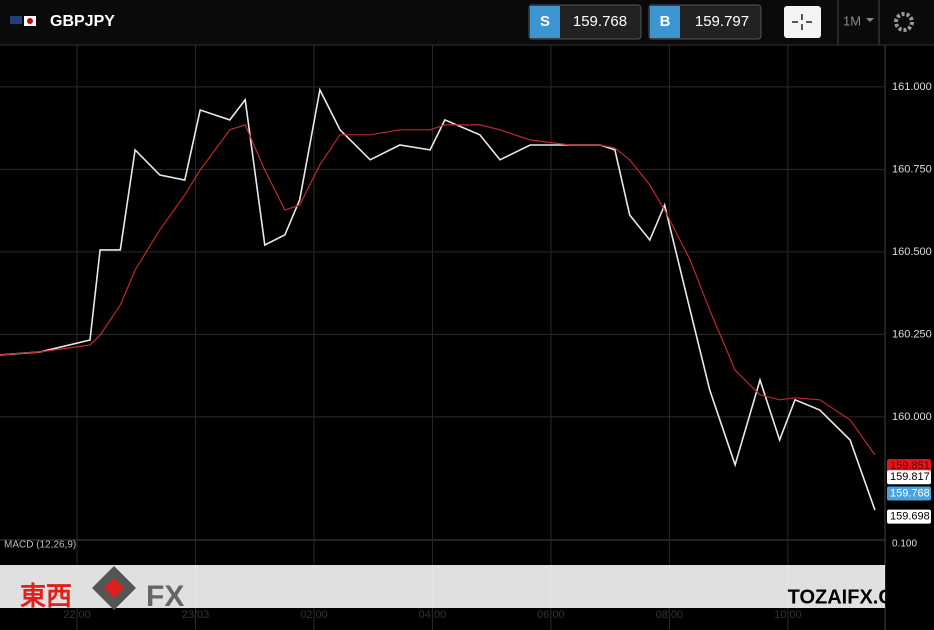 The image size is (934, 630). Describe the element at coordinates (904, 22) in the screenshot. I see `settings-icon` at that location.